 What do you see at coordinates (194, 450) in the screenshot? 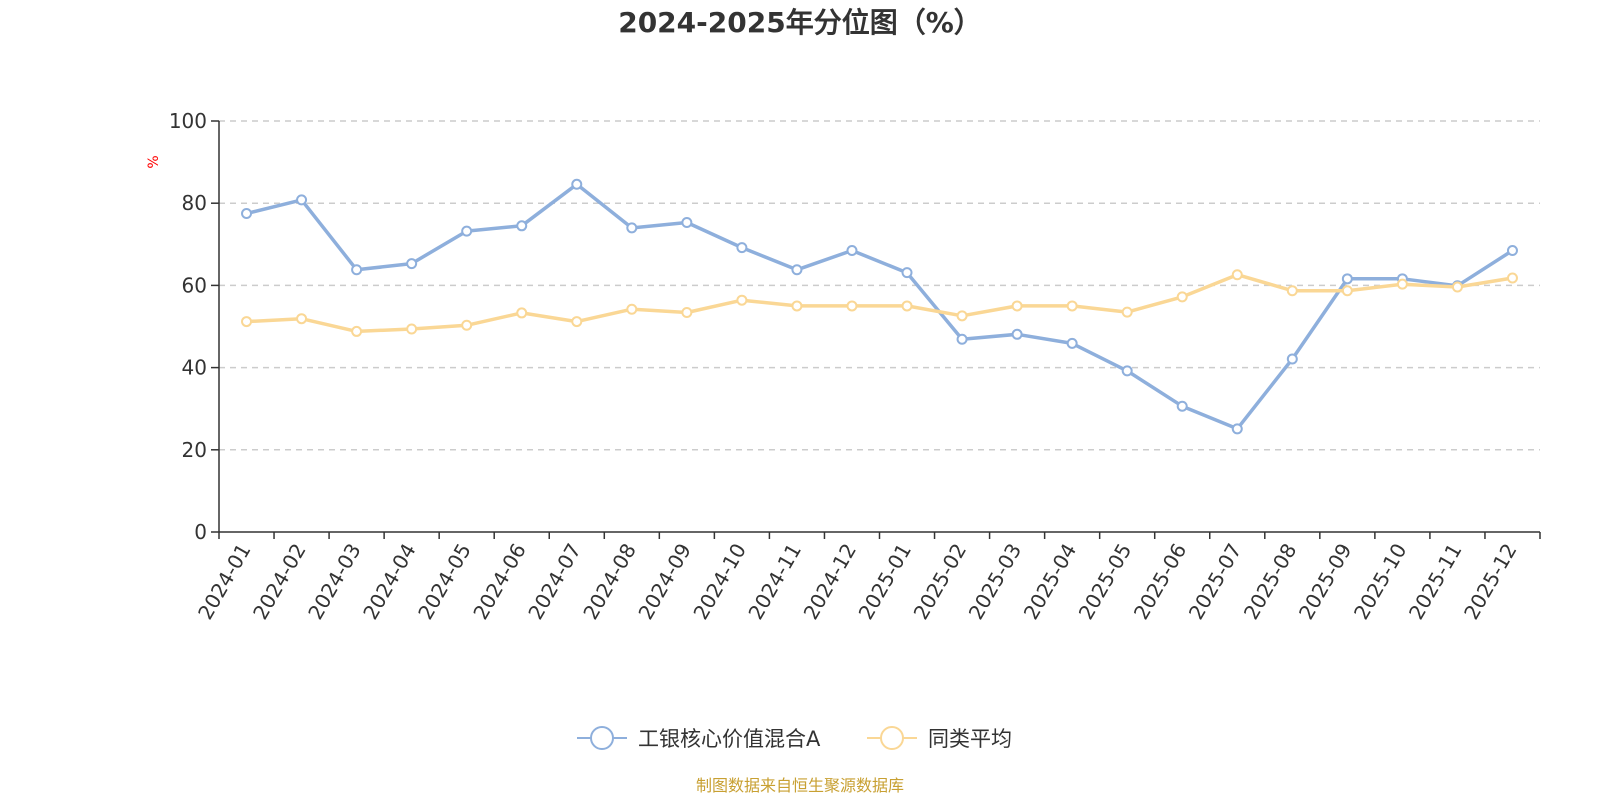
I see `y-tick-label: 20` at bounding box center [194, 450].